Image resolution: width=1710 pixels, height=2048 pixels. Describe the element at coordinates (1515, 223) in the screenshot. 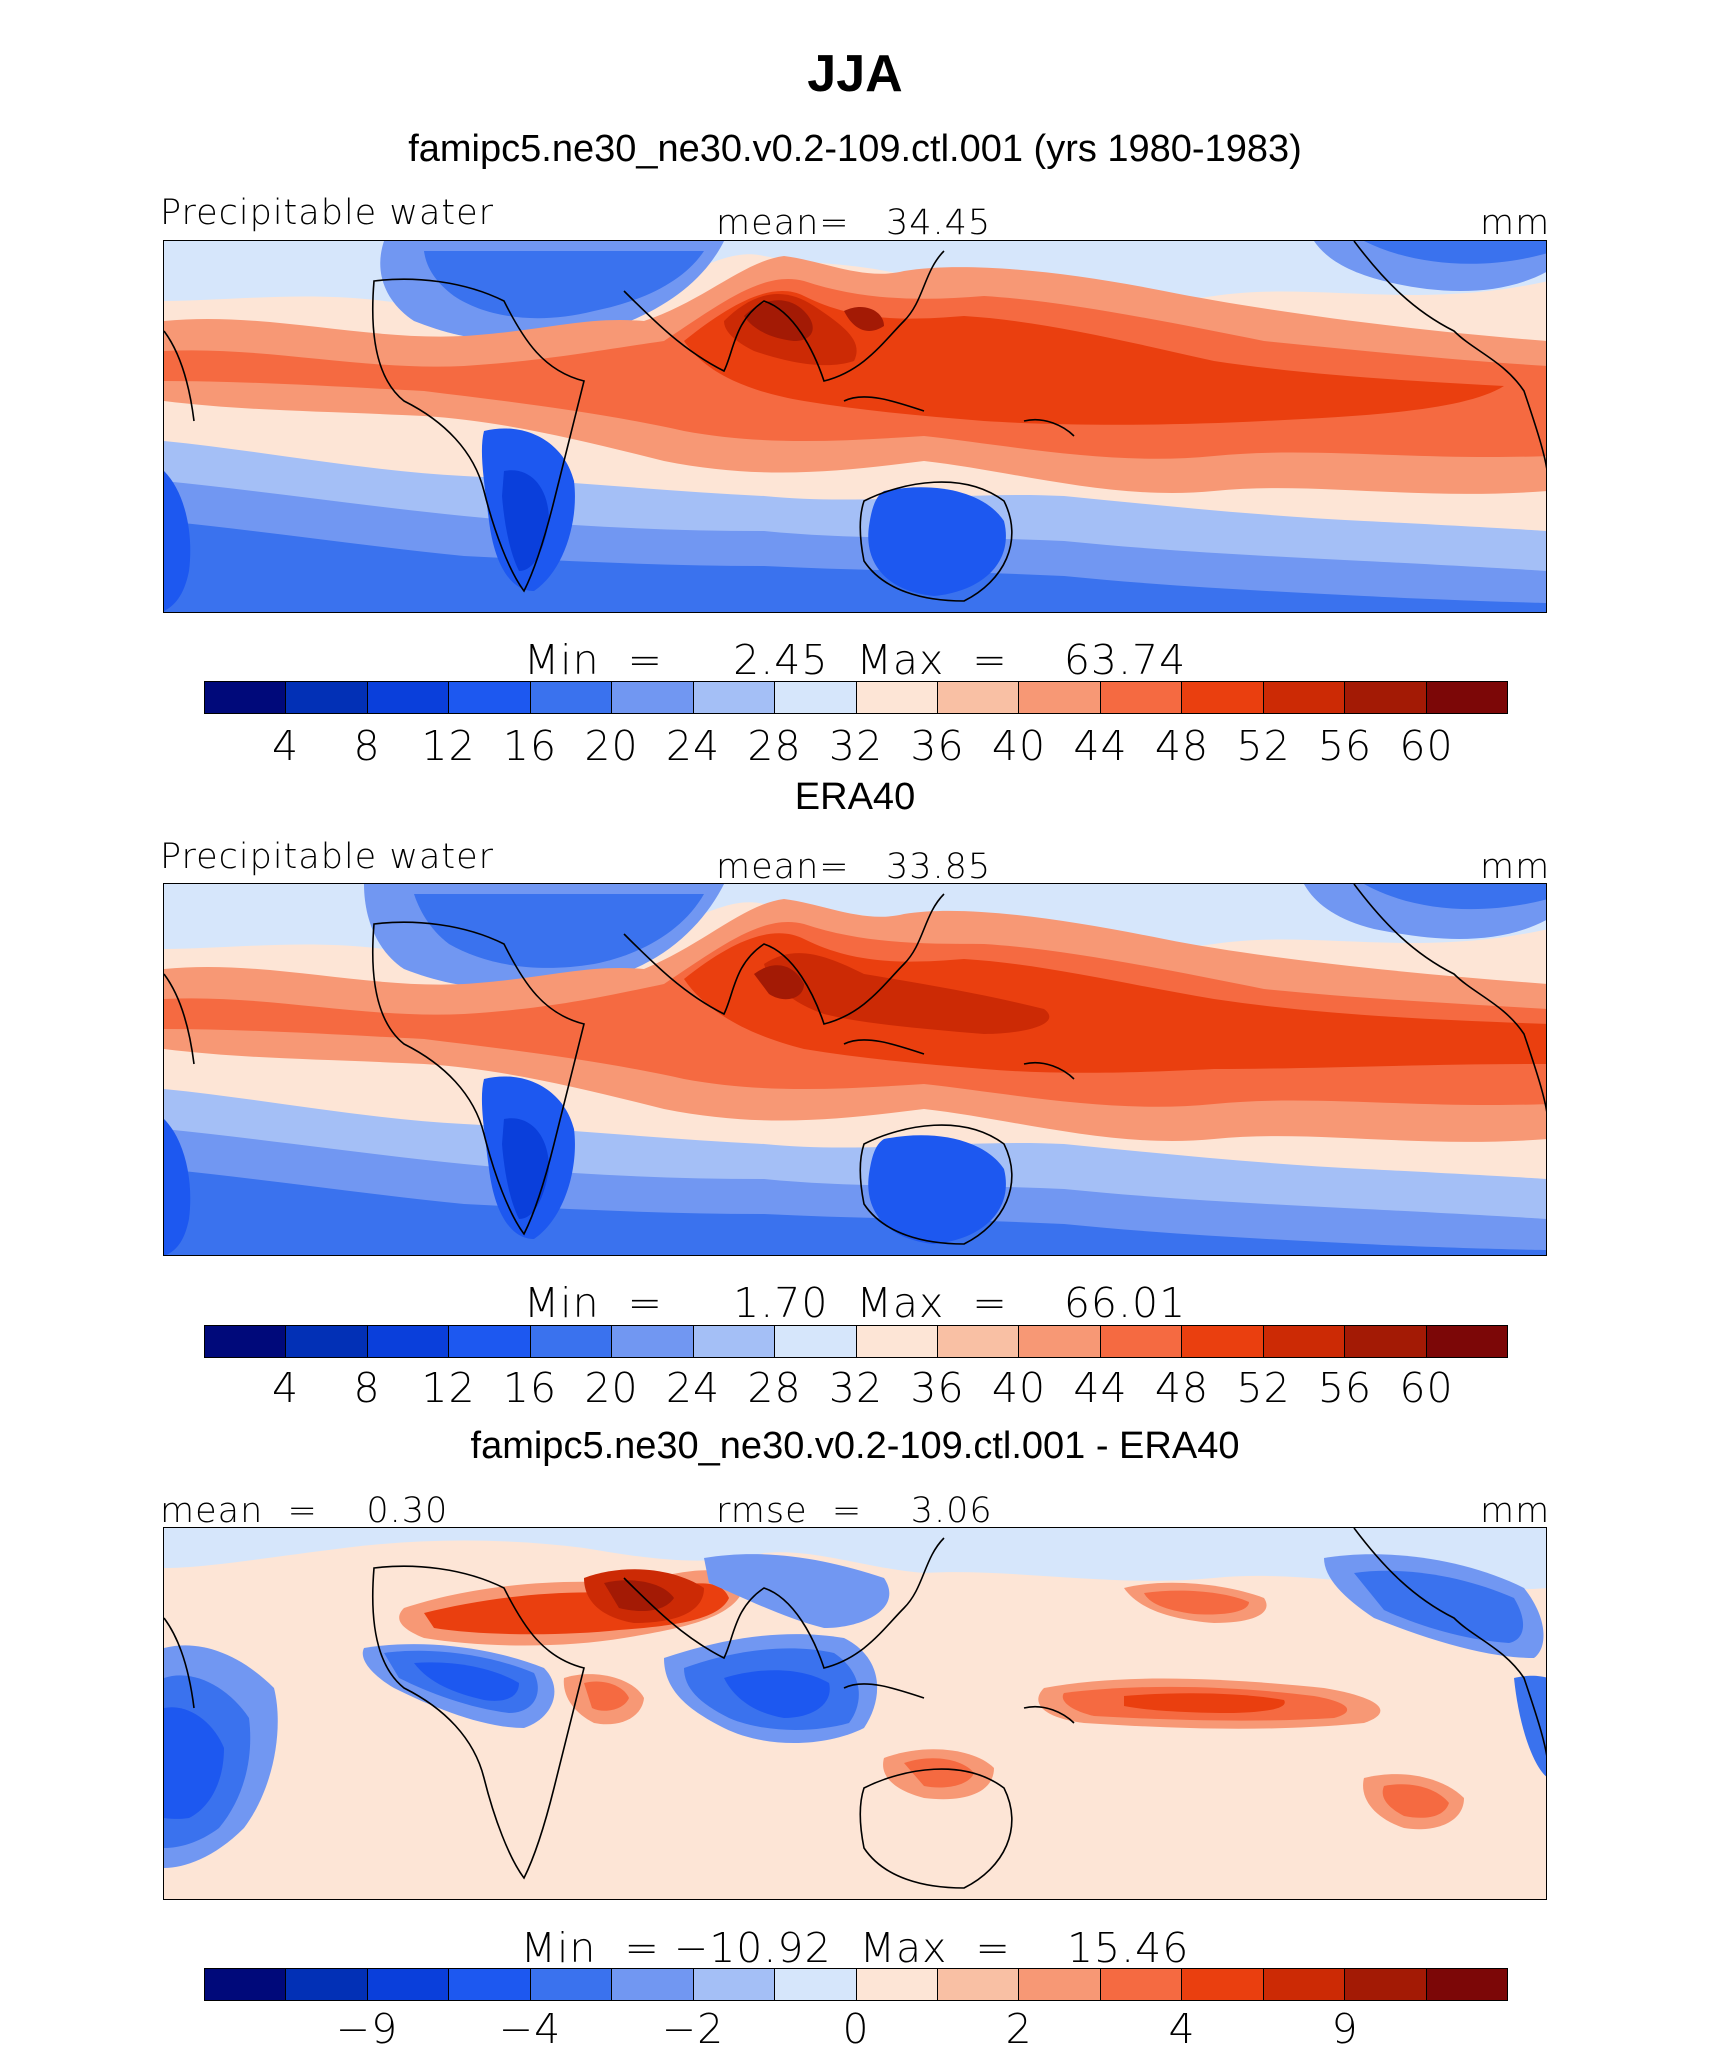

I see `panel-1-unit-label: mm` at that location.